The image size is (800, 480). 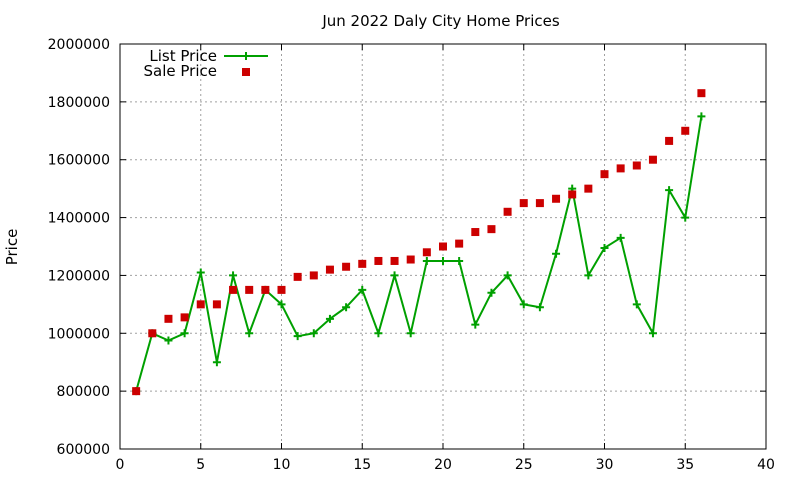 I want to click on y-tick-label: 600000, so click(x=83, y=450).